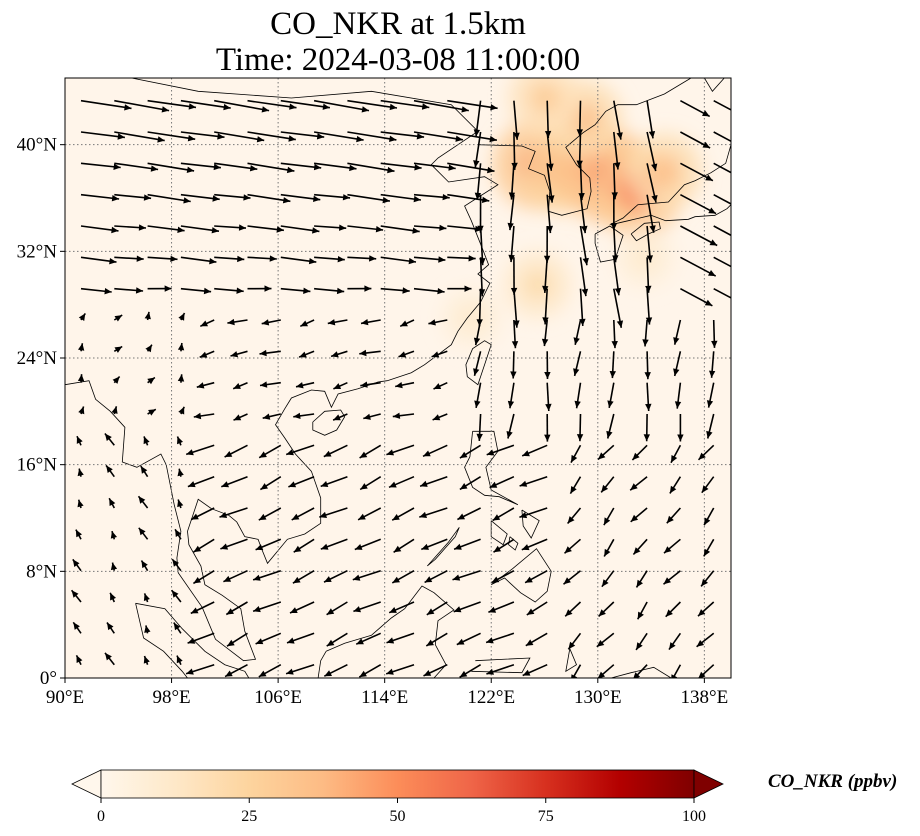 The image size is (920, 836). What do you see at coordinates (384, 697) in the screenshot?
I see `x-tick-label: 114°E` at bounding box center [384, 697].